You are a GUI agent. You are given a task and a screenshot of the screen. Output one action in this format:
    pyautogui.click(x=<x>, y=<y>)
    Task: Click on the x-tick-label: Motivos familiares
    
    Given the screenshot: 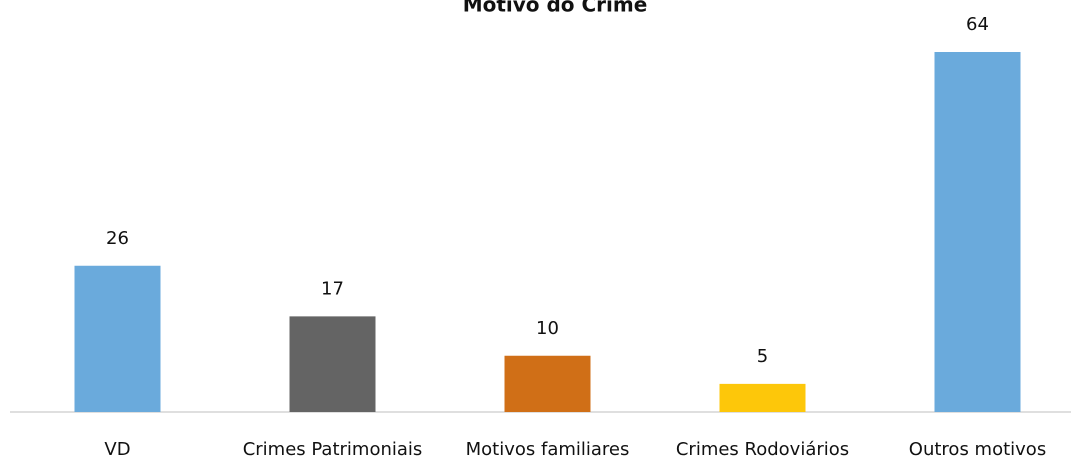 What is the action you would take?
    pyautogui.click(x=548, y=448)
    